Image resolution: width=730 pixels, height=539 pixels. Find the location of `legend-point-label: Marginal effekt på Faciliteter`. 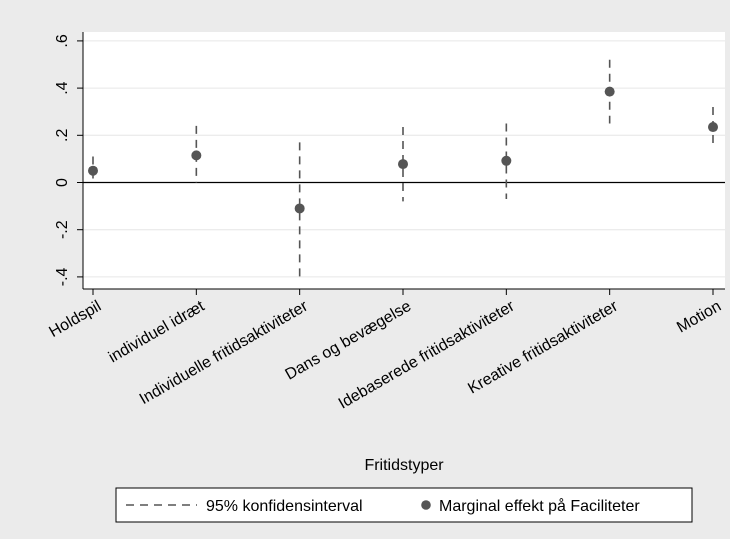

legend-point-label: Marginal effekt på Faciliteter is located at coordinates (539, 506).